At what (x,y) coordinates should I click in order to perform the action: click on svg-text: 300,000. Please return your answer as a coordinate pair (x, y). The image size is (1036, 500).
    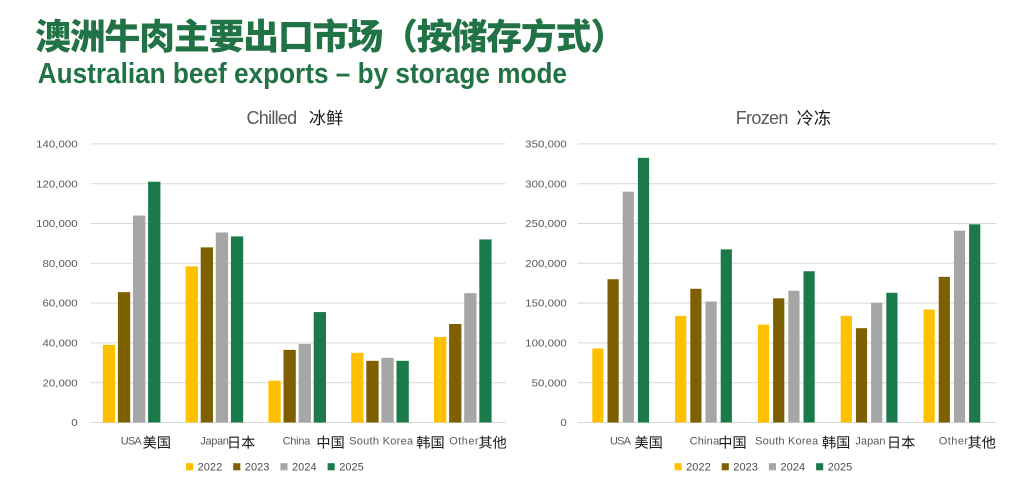
    Looking at the image, I should click on (546, 184).